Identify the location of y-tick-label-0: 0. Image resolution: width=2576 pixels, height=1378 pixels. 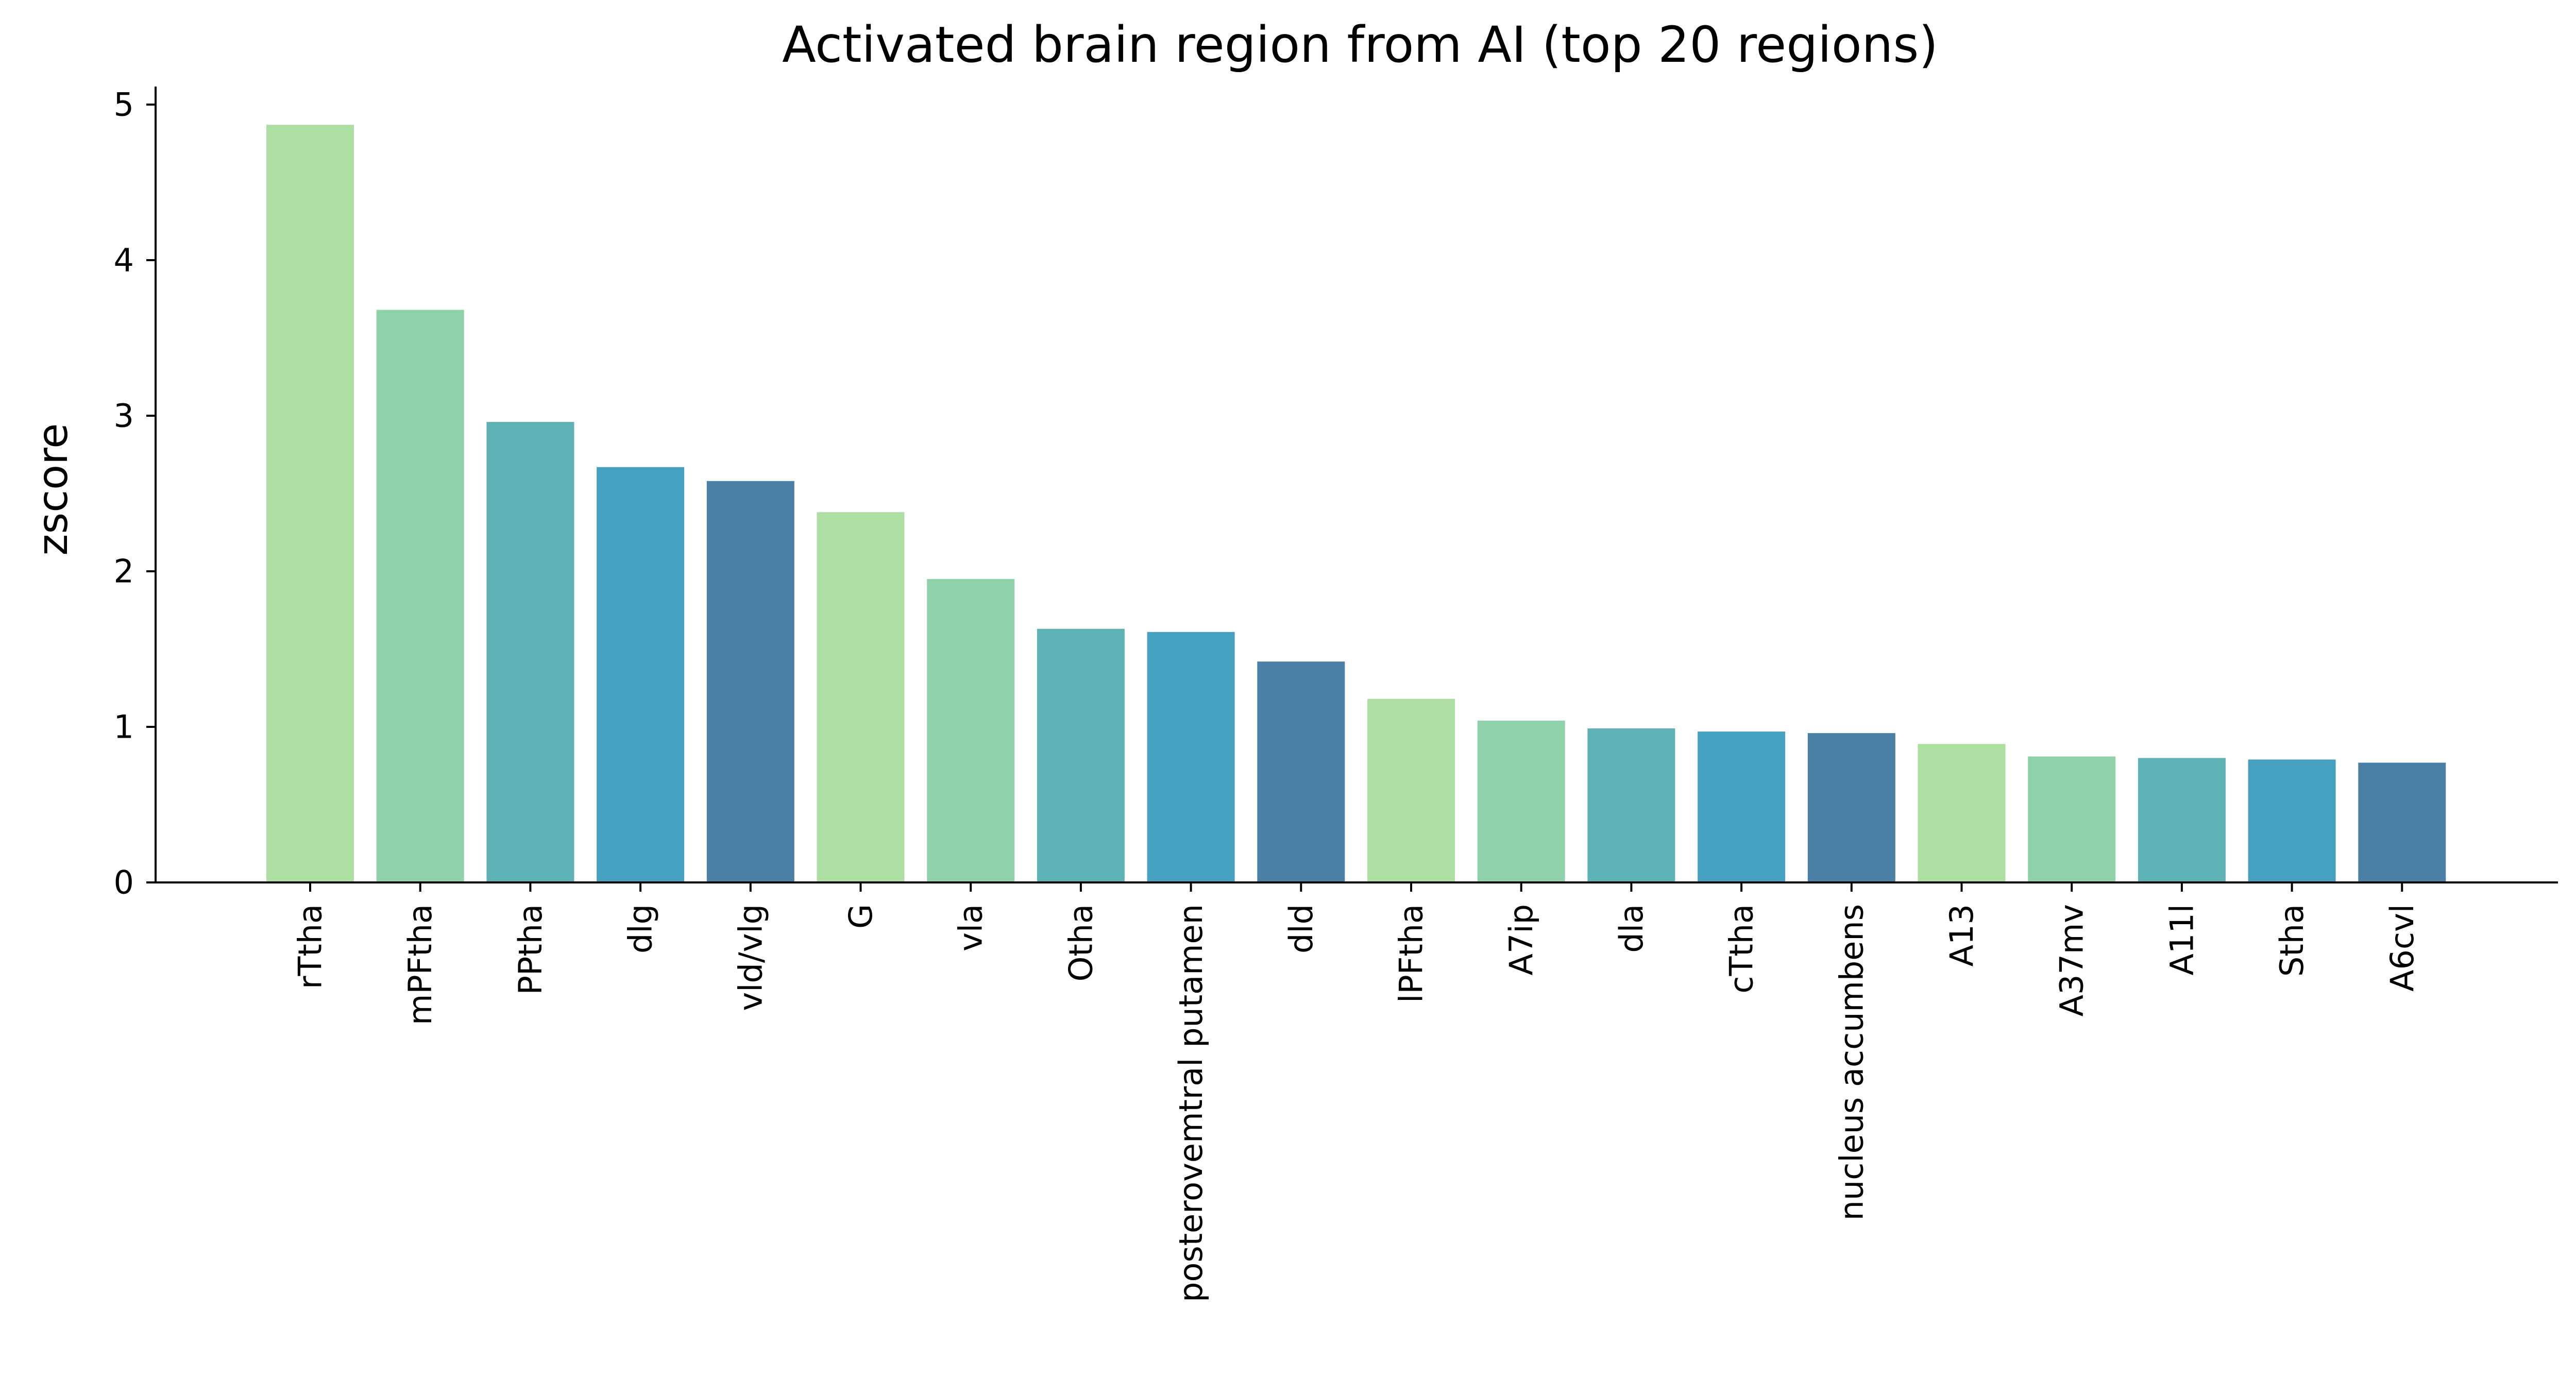
(124, 882).